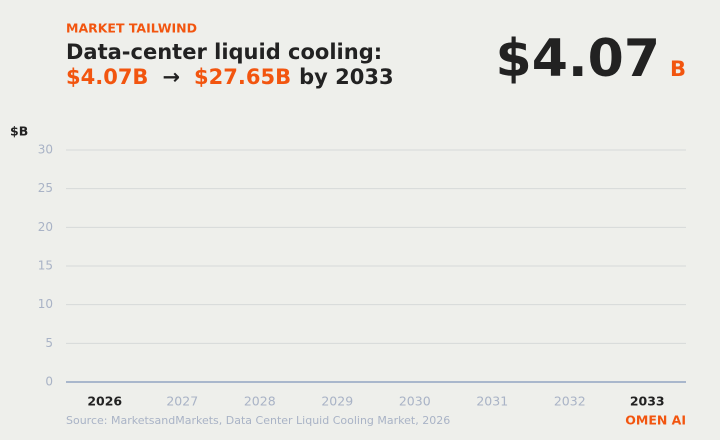  Describe the element at coordinates (578, 59) in the screenshot. I see `big-number: $4.07` at that location.